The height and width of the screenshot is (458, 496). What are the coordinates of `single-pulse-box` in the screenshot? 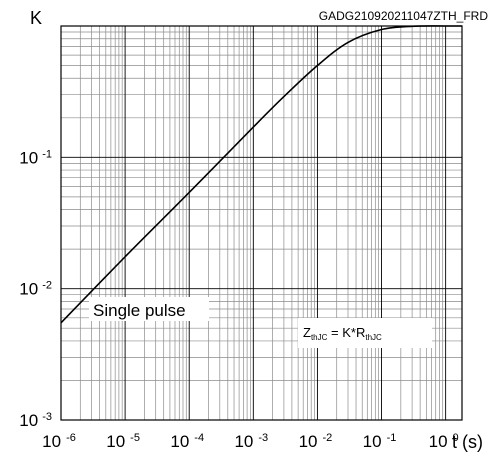 It's located at (149, 309).